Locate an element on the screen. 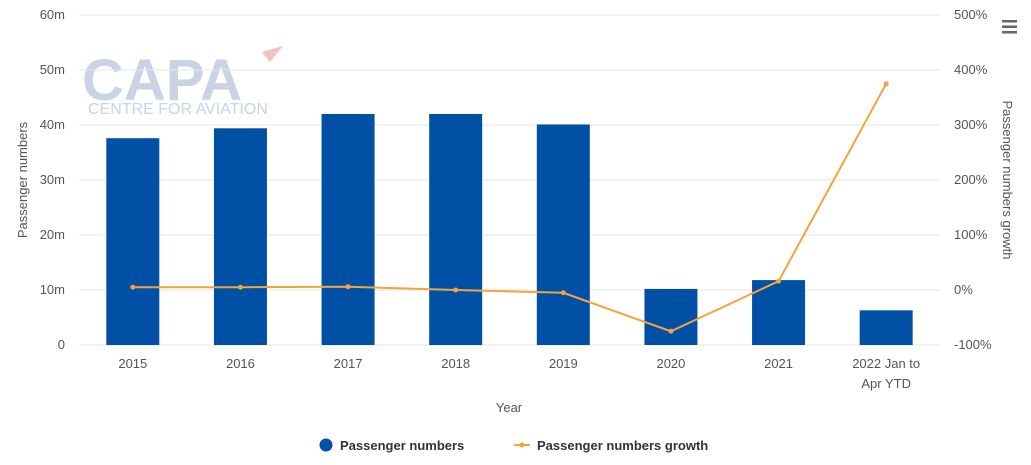 The height and width of the screenshot is (465, 1031). capa-watermark: CAPA CENTRE FOR AVIATION is located at coordinates (182, 82).